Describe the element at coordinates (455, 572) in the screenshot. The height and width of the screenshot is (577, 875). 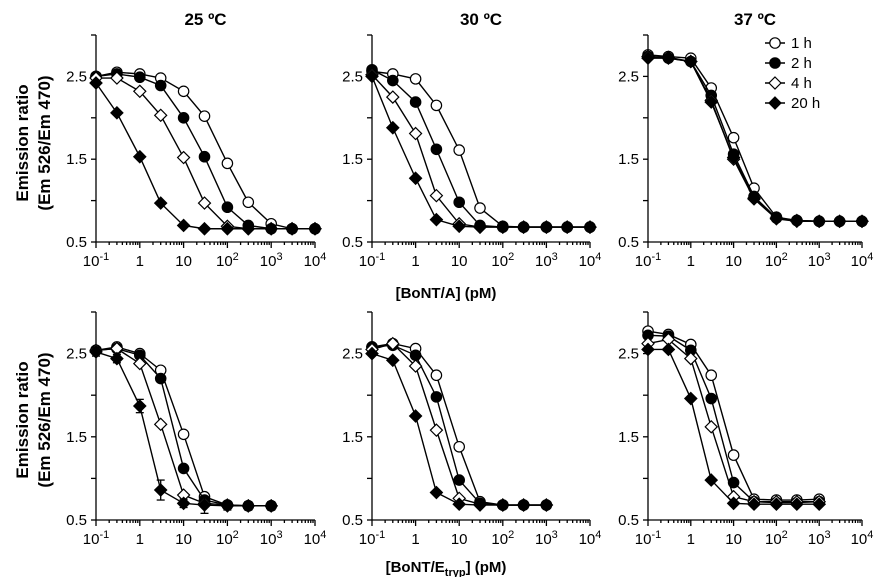
I see `xlabel-bottom-sub: tryp` at that location.